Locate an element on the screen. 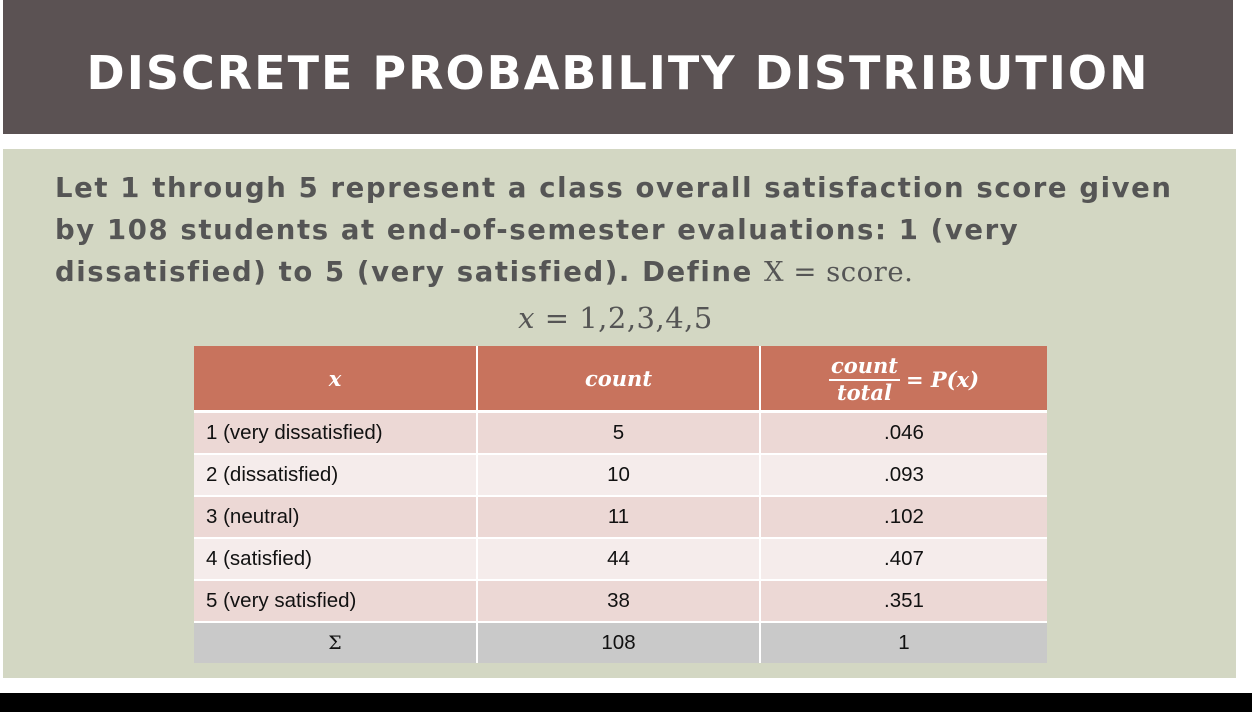 The width and height of the screenshot is (1252, 712). sum-probability: 1 is located at coordinates (903, 642).